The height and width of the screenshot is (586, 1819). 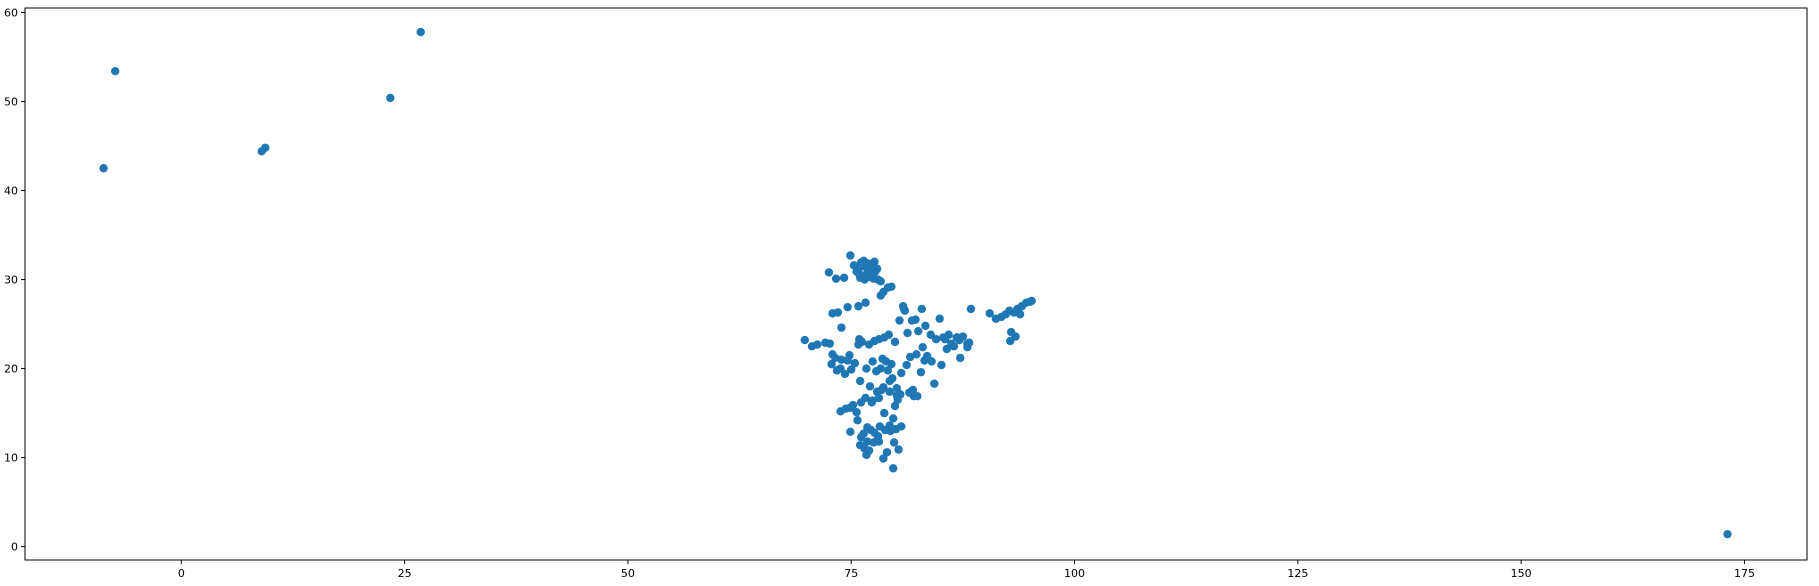 What do you see at coordinates (628, 573) in the screenshot?
I see `x-tick-label: 50` at bounding box center [628, 573].